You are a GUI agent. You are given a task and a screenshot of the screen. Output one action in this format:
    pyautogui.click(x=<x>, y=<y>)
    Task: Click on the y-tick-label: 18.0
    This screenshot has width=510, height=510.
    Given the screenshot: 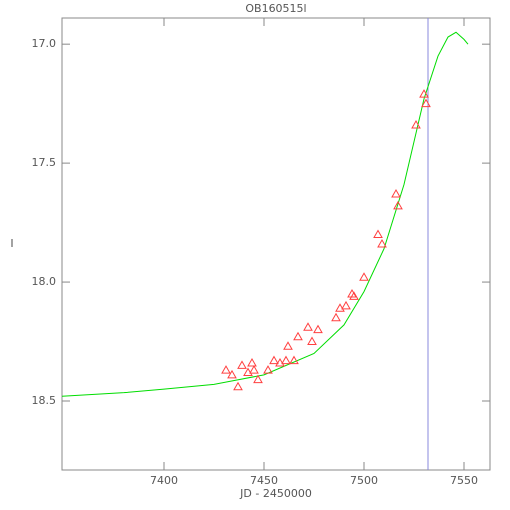 What is the action you would take?
    pyautogui.click(x=44, y=281)
    